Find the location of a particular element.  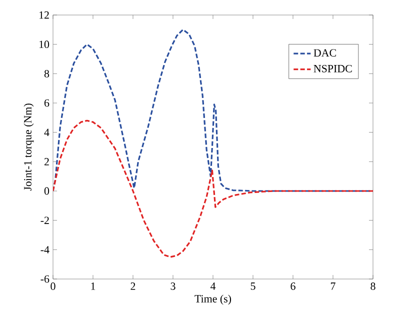

y-tick-label: 4 is located at coordinates (47, 132).